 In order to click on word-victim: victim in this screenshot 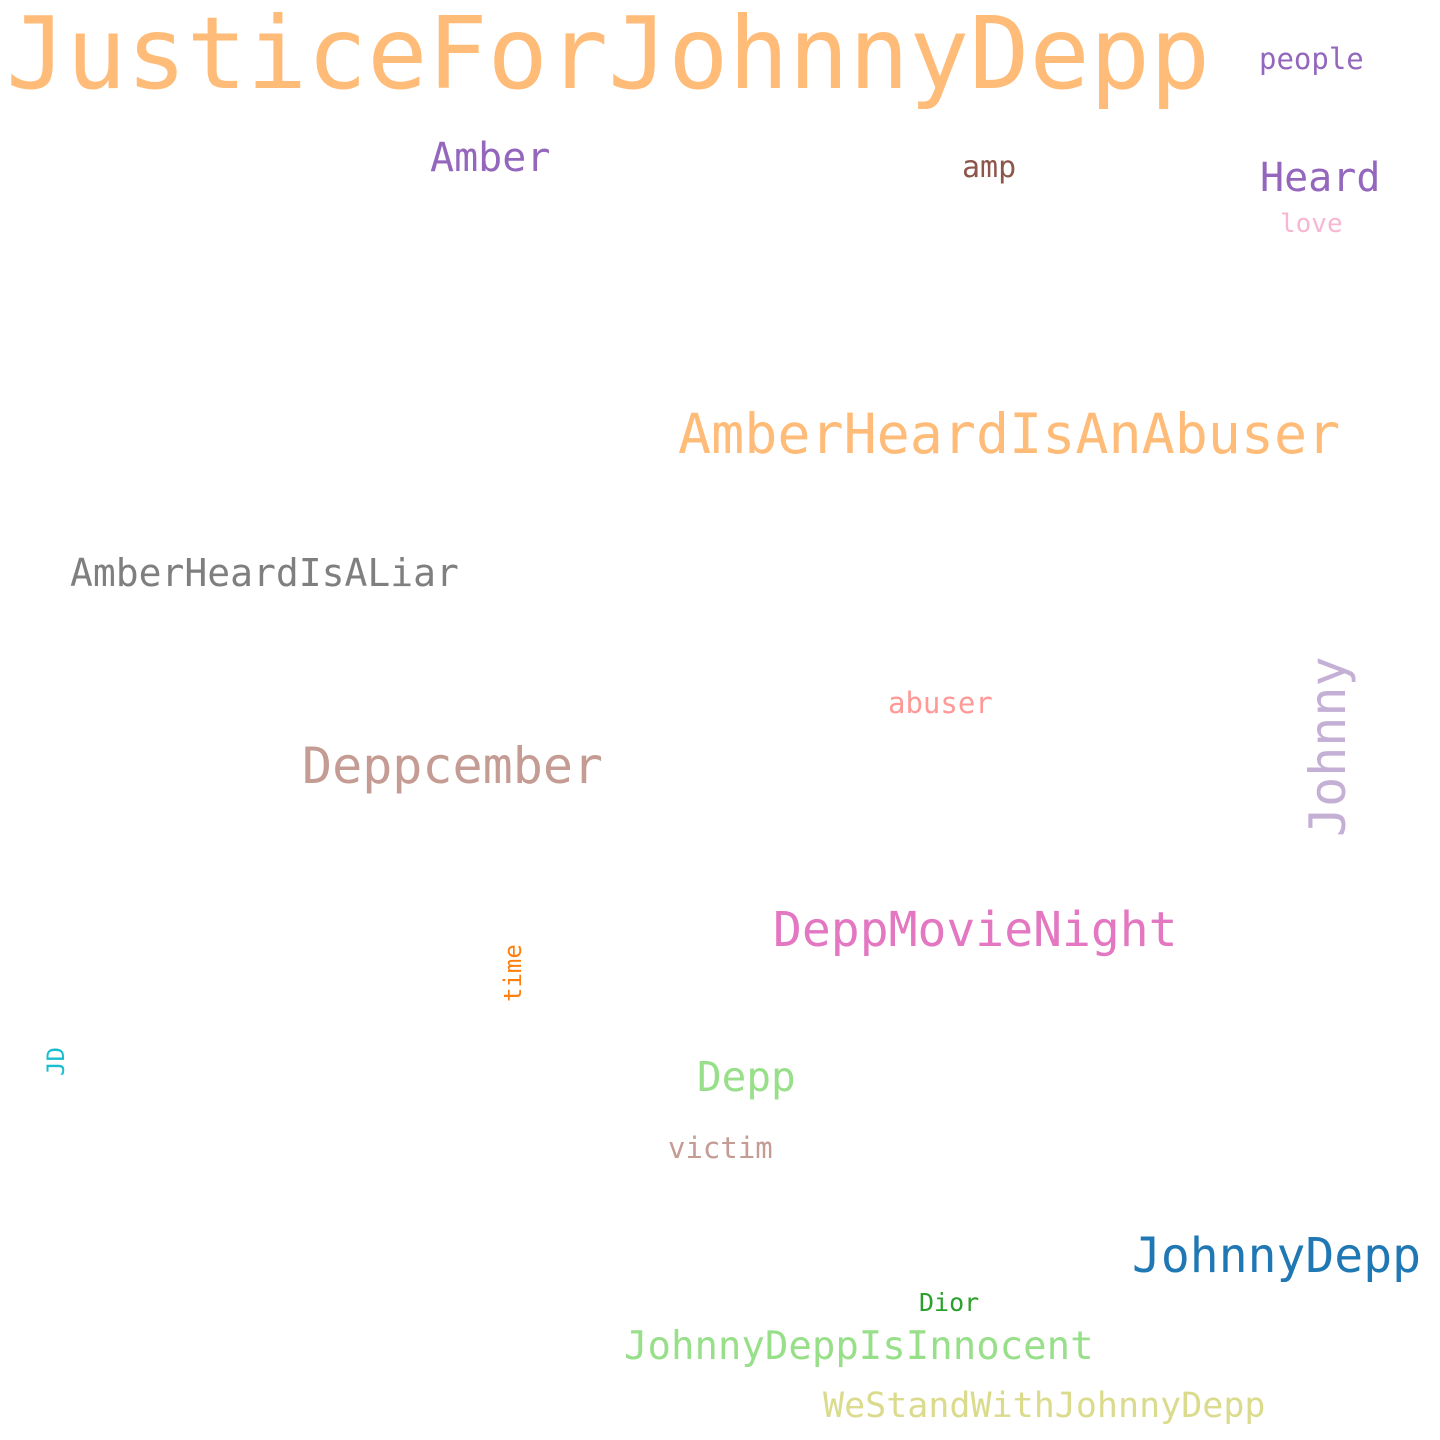, I will do `click(720, 1148)`.